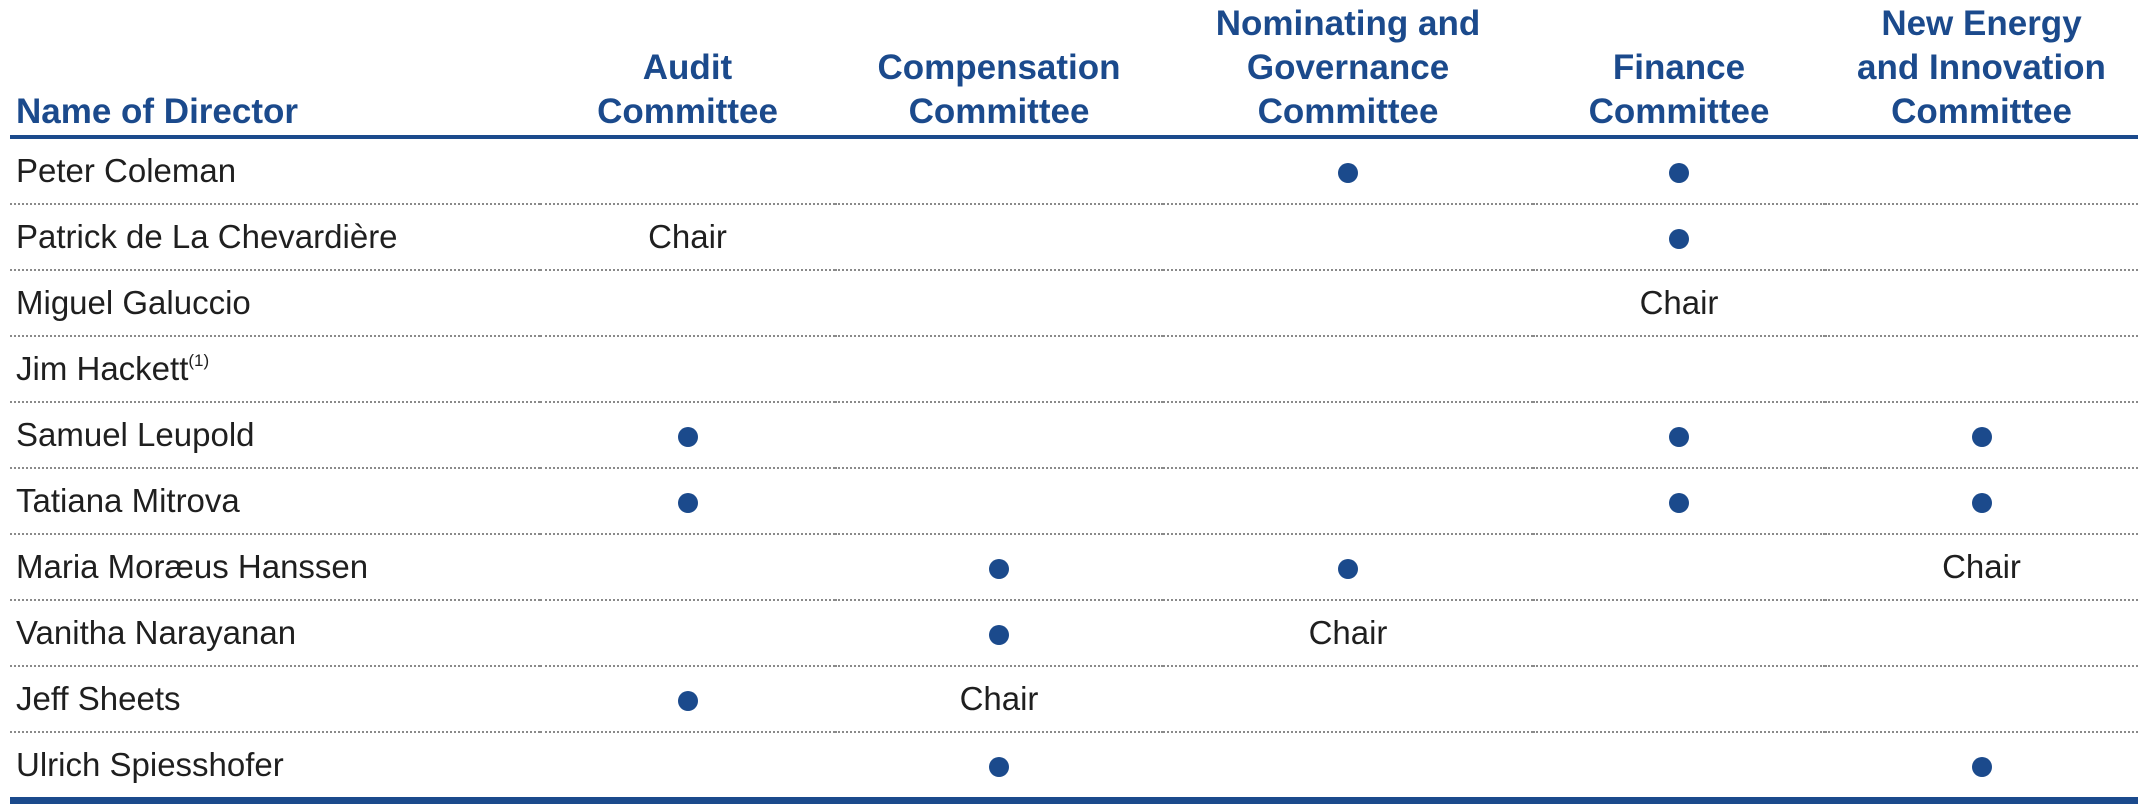  I want to click on table-row: Samuel Leupold, so click(1074, 435).